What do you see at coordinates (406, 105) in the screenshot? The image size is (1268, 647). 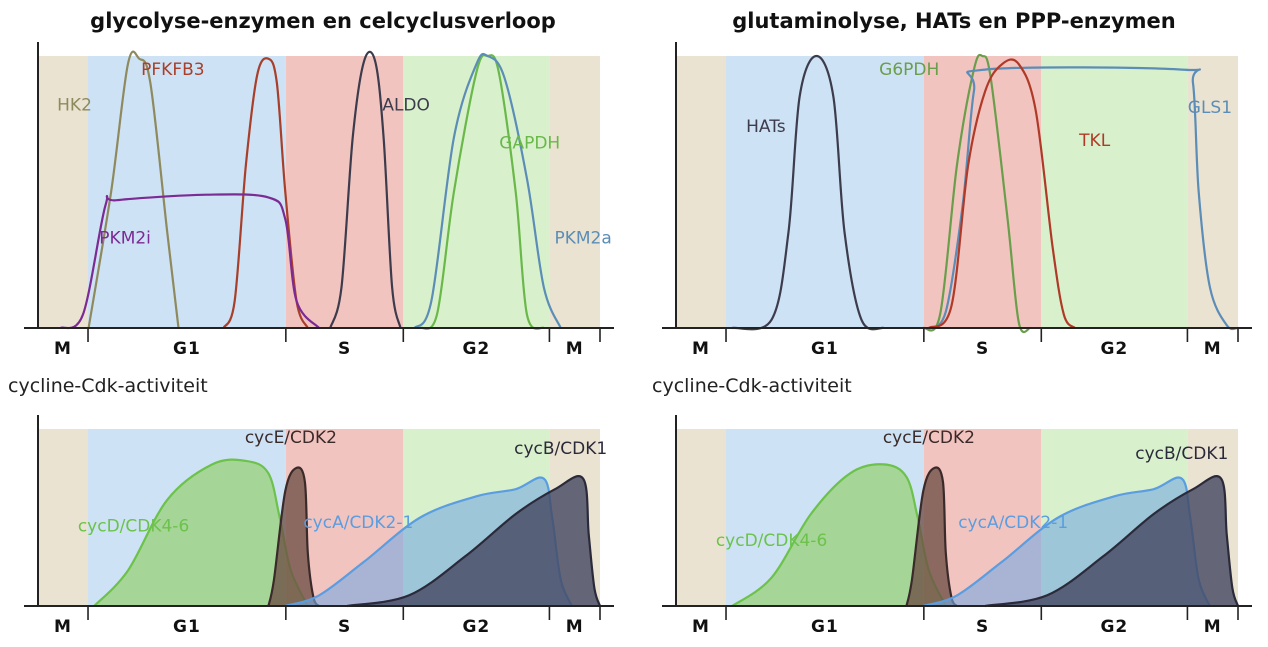 I see `curve-label-aldo: ALDO` at bounding box center [406, 105].